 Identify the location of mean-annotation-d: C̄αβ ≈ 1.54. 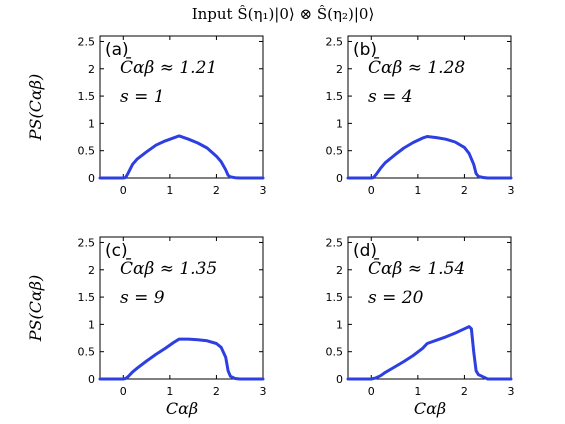
(416, 268).